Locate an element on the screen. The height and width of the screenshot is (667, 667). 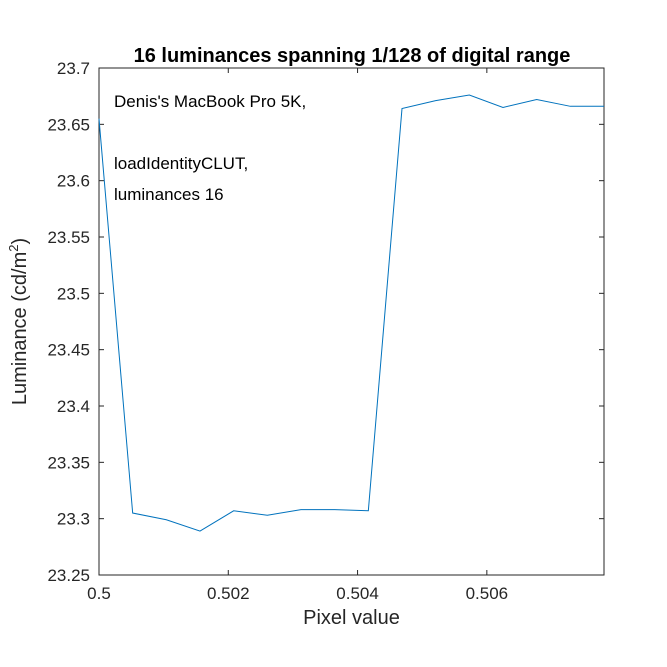
x-tick-label: 0.506 is located at coordinates (487, 593).